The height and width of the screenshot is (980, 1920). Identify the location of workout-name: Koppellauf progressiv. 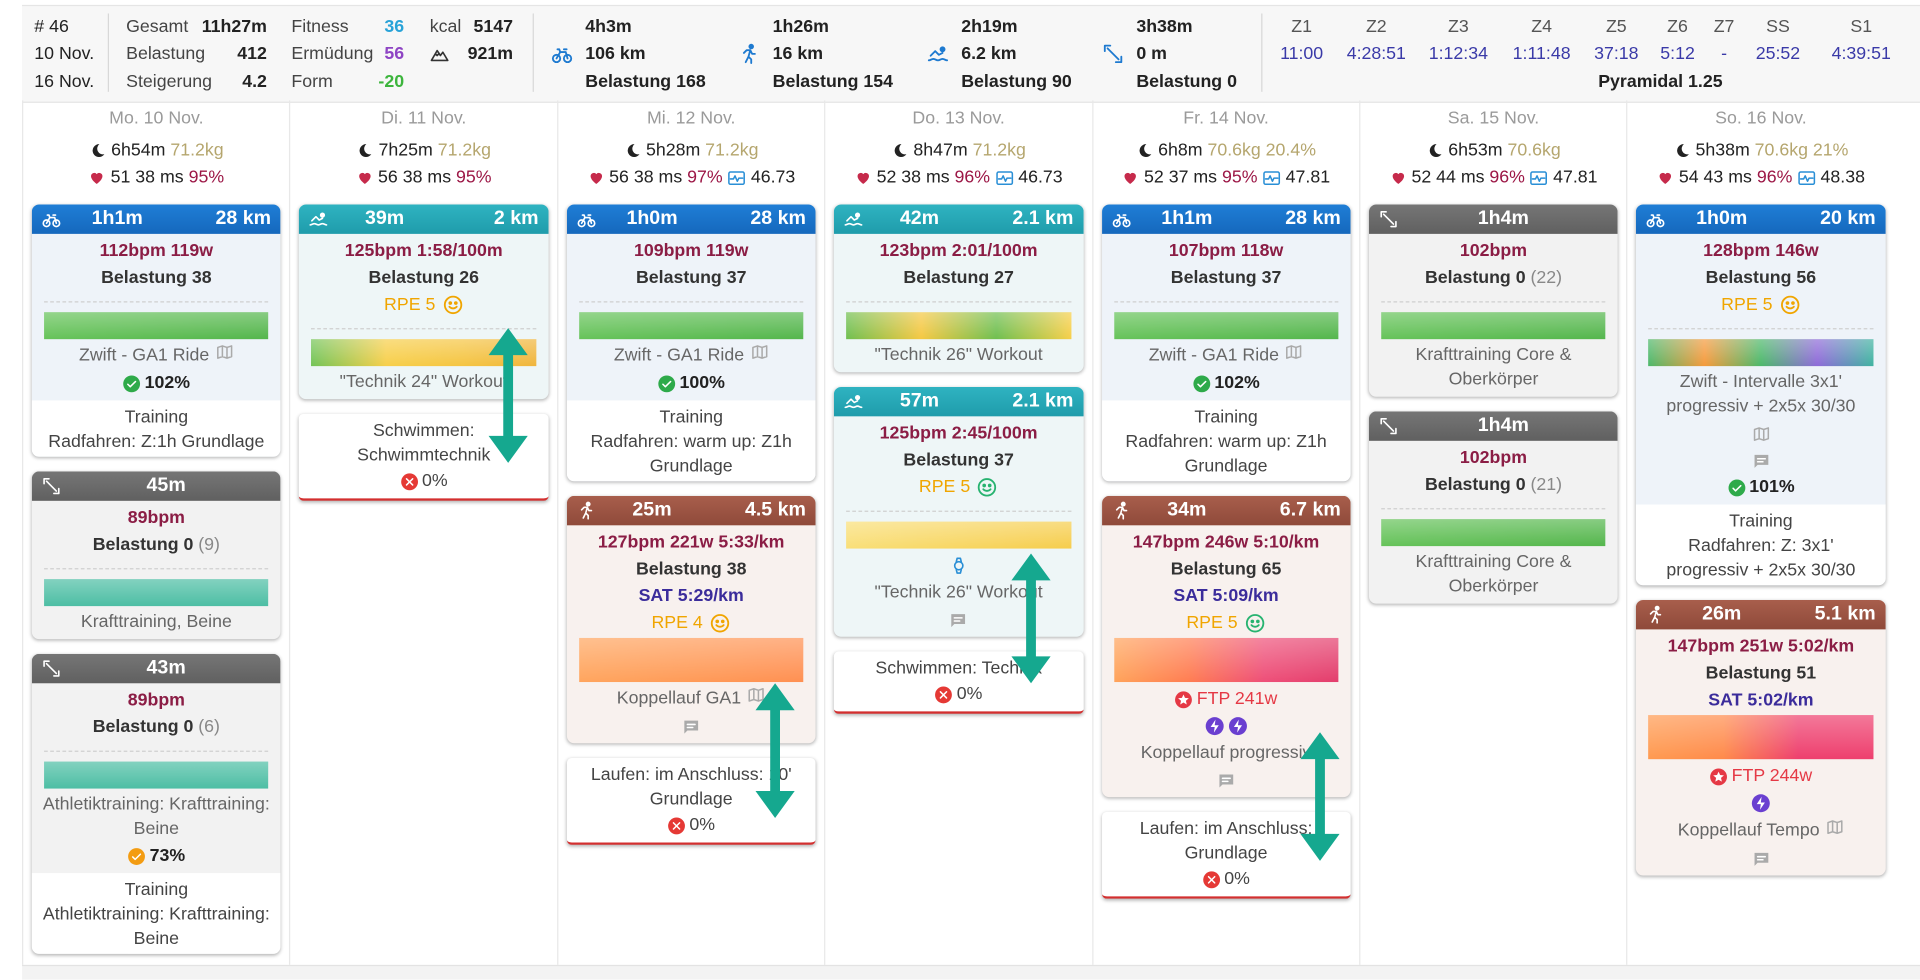
(1226, 753).